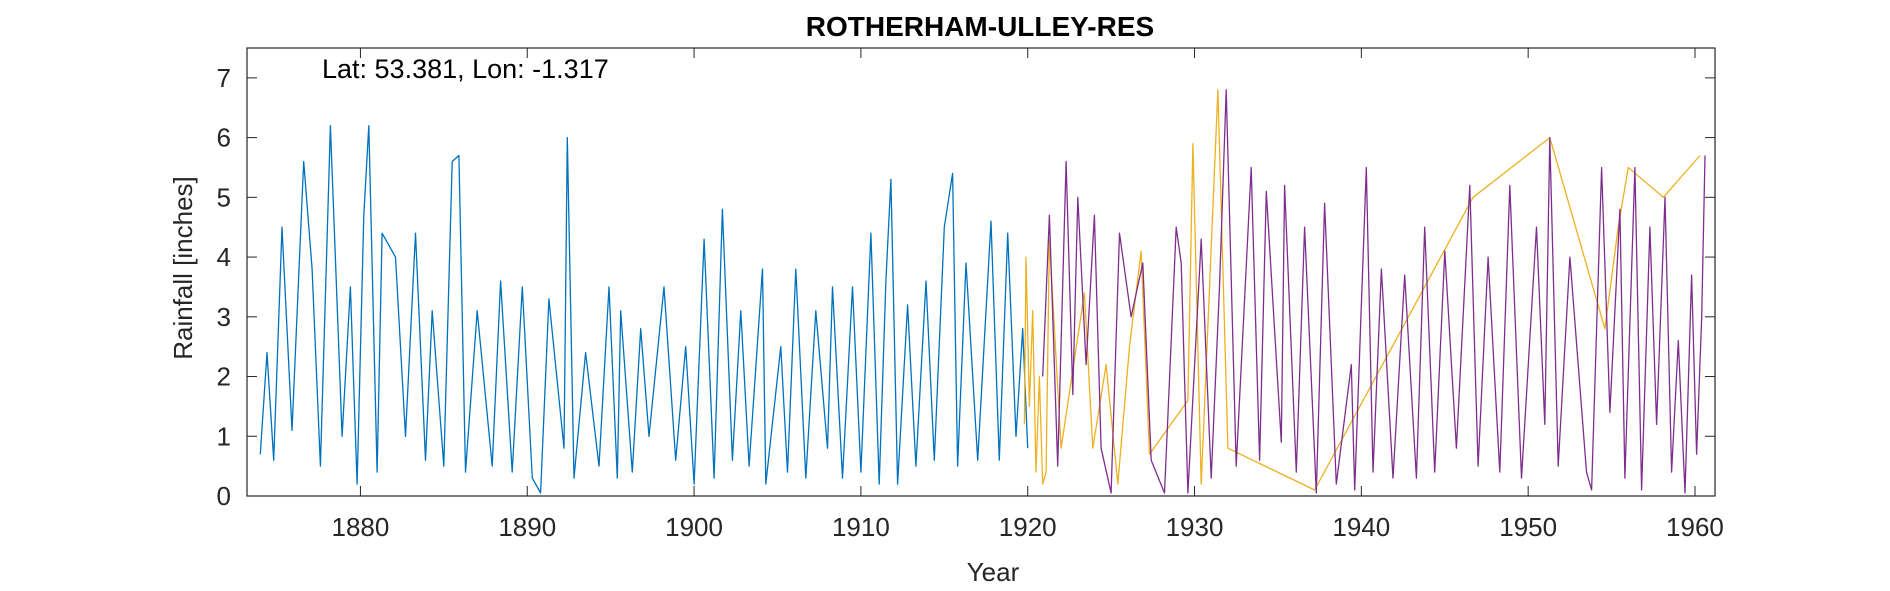  What do you see at coordinates (980, 26) in the screenshot?
I see `chart-title: ROTHERHAM-ULLEY-RES` at bounding box center [980, 26].